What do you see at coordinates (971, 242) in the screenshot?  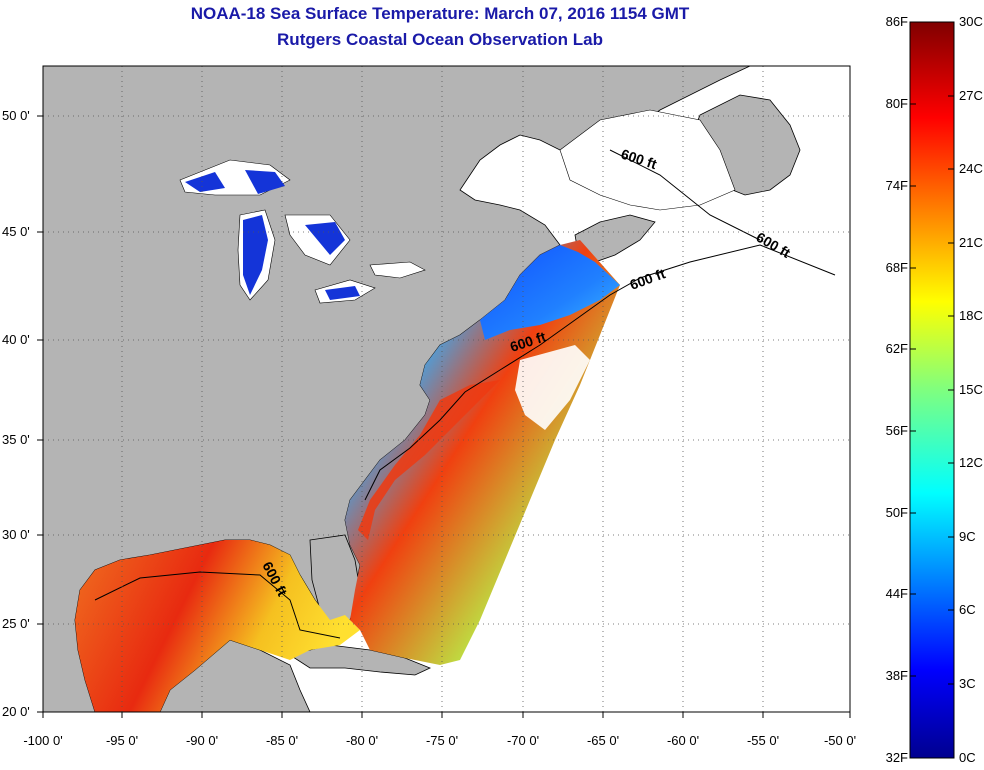 I see `colorbar-c-label: 21C` at bounding box center [971, 242].